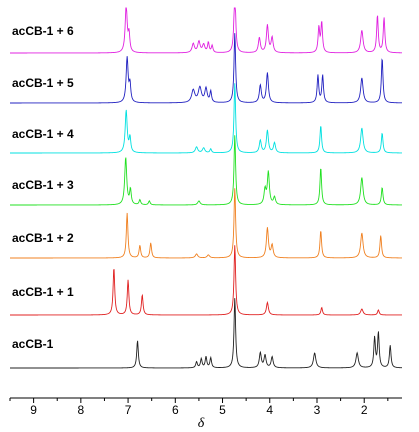 This screenshot has height=432, width=419. Describe the element at coordinates (364, 410) in the screenshot. I see `x-tick-label-2: 2` at that location.